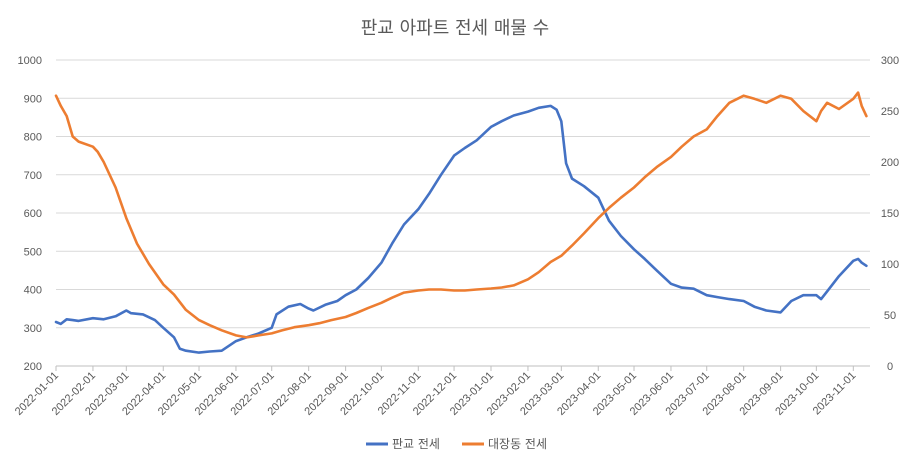 The height and width of the screenshot is (463, 910). What do you see at coordinates (33, 252) in the screenshot?
I see `y-left-tick-label: 500` at bounding box center [33, 252].